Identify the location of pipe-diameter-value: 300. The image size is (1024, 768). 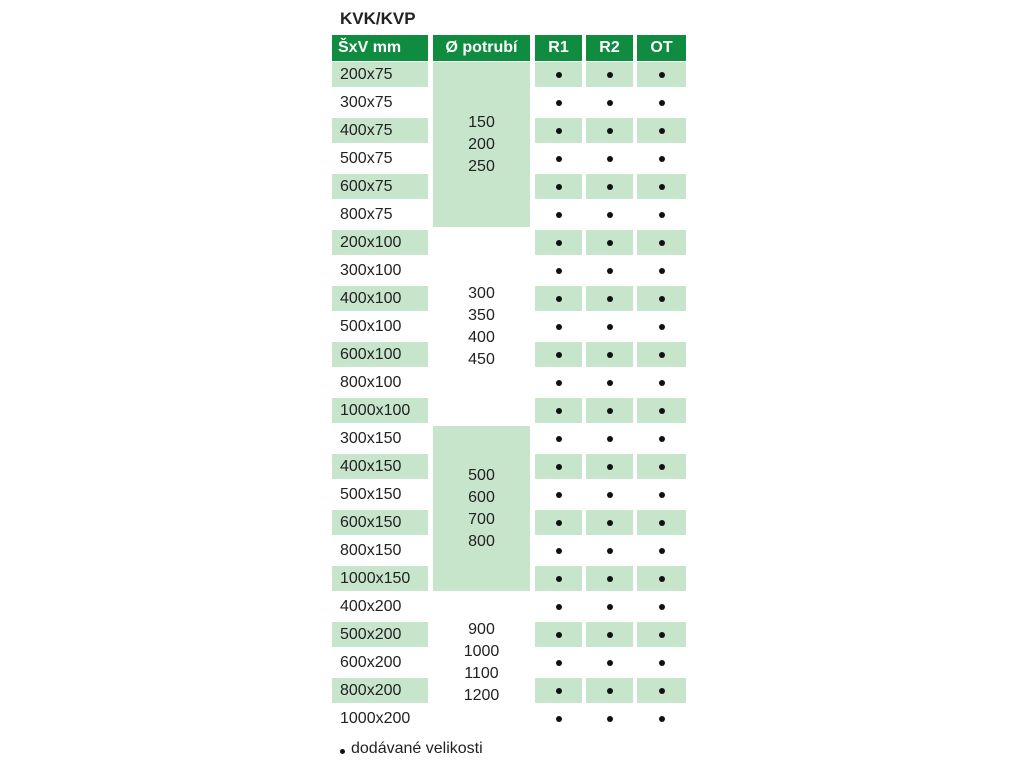
(481, 293).